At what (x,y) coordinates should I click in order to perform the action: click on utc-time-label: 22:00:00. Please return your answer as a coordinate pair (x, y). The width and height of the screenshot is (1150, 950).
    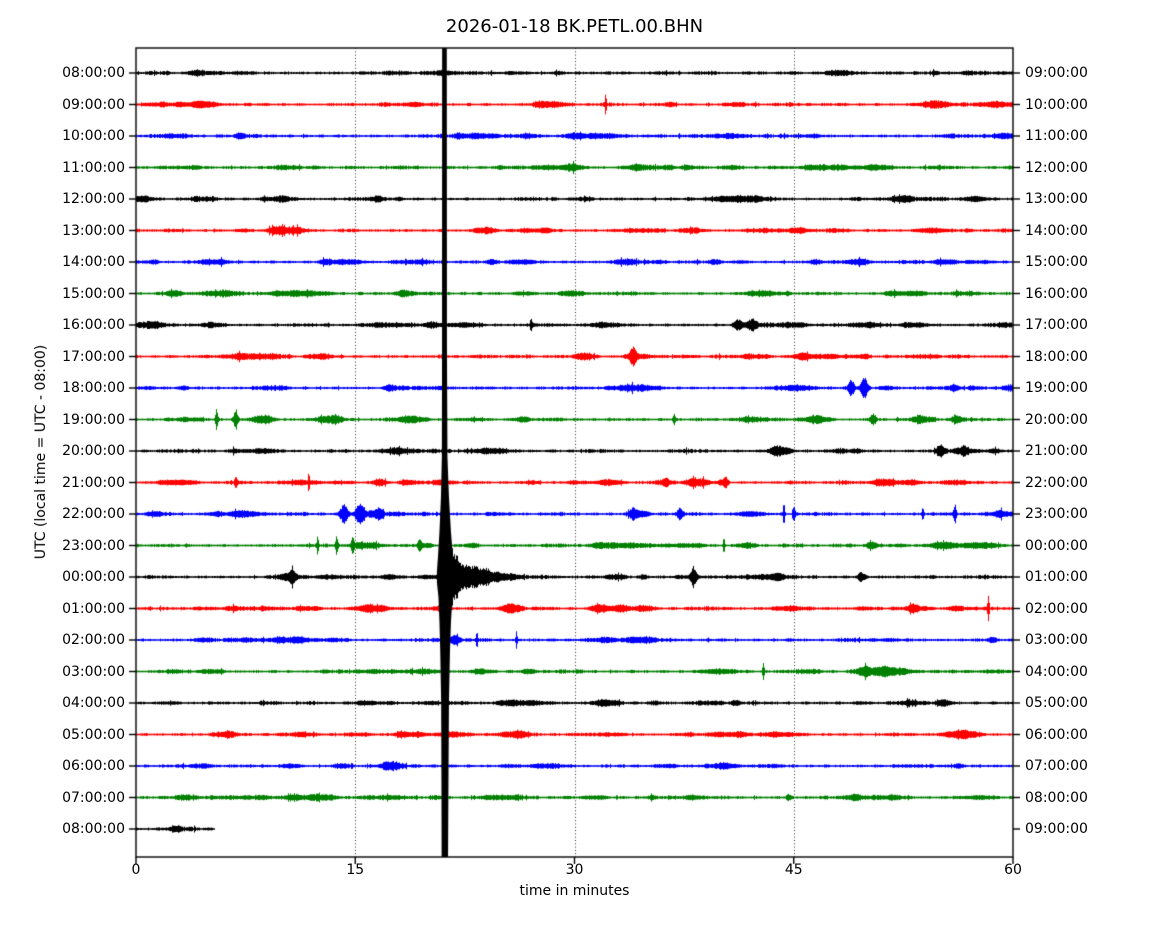
    Looking at the image, I should click on (93, 514).